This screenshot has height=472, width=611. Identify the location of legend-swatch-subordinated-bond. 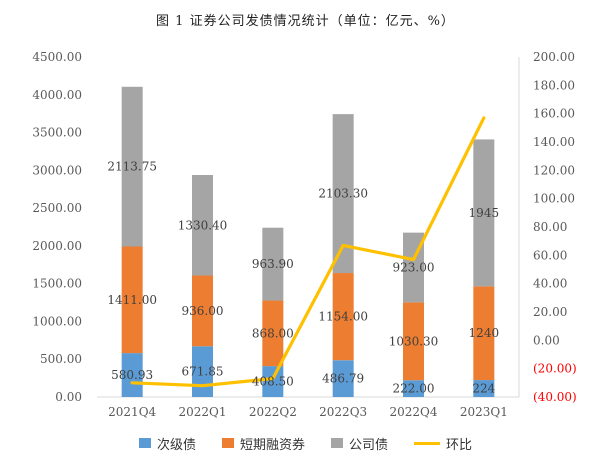
(144, 443).